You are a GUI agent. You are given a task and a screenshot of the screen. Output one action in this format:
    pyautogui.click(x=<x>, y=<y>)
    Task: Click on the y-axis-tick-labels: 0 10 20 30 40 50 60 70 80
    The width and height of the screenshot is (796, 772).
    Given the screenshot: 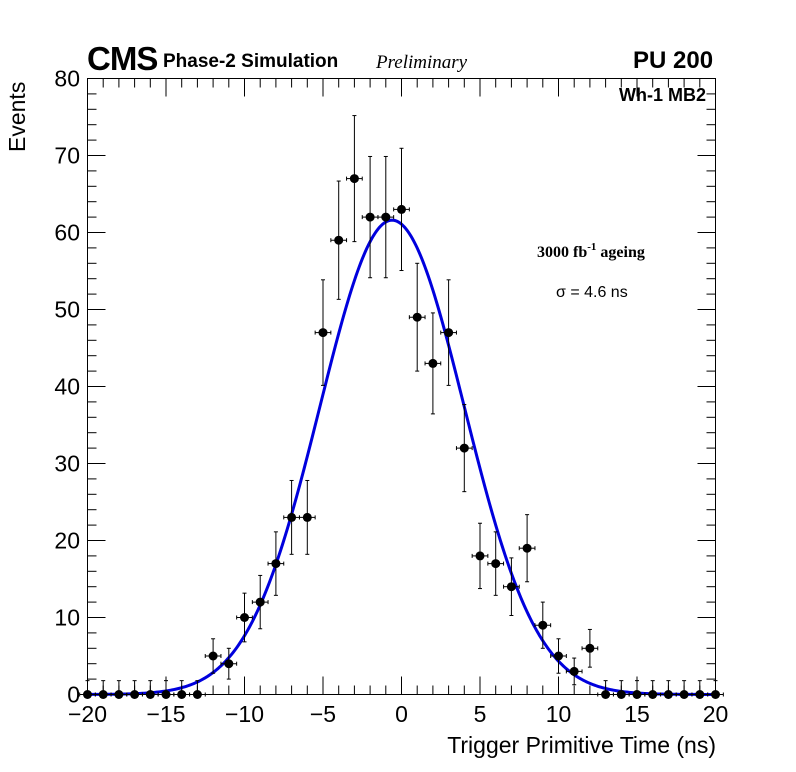 What is the action you would take?
    pyautogui.click(x=67, y=387)
    